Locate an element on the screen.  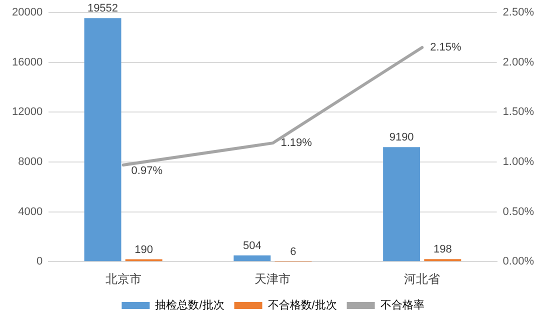
legend-label: 抽检总数/批次 is located at coordinates (189, 305).